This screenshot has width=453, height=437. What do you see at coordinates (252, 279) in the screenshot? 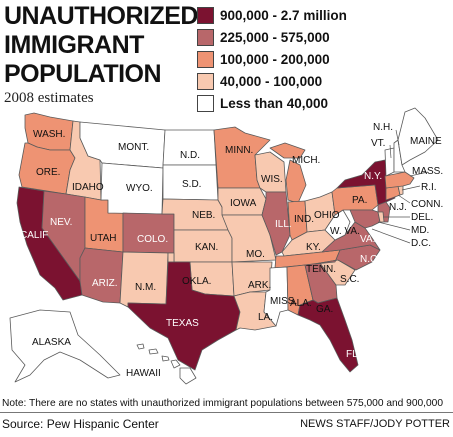
I see `state-ark` at bounding box center [252, 279].